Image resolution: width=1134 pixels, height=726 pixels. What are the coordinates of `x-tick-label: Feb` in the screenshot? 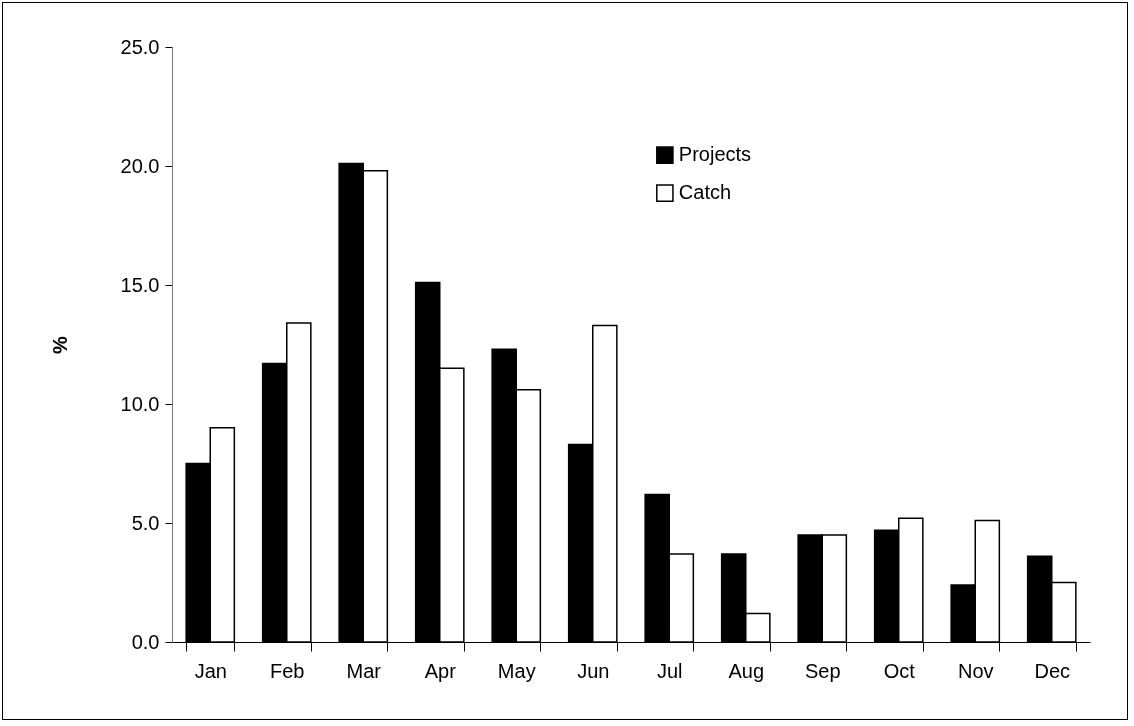 It's located at (287, 670).